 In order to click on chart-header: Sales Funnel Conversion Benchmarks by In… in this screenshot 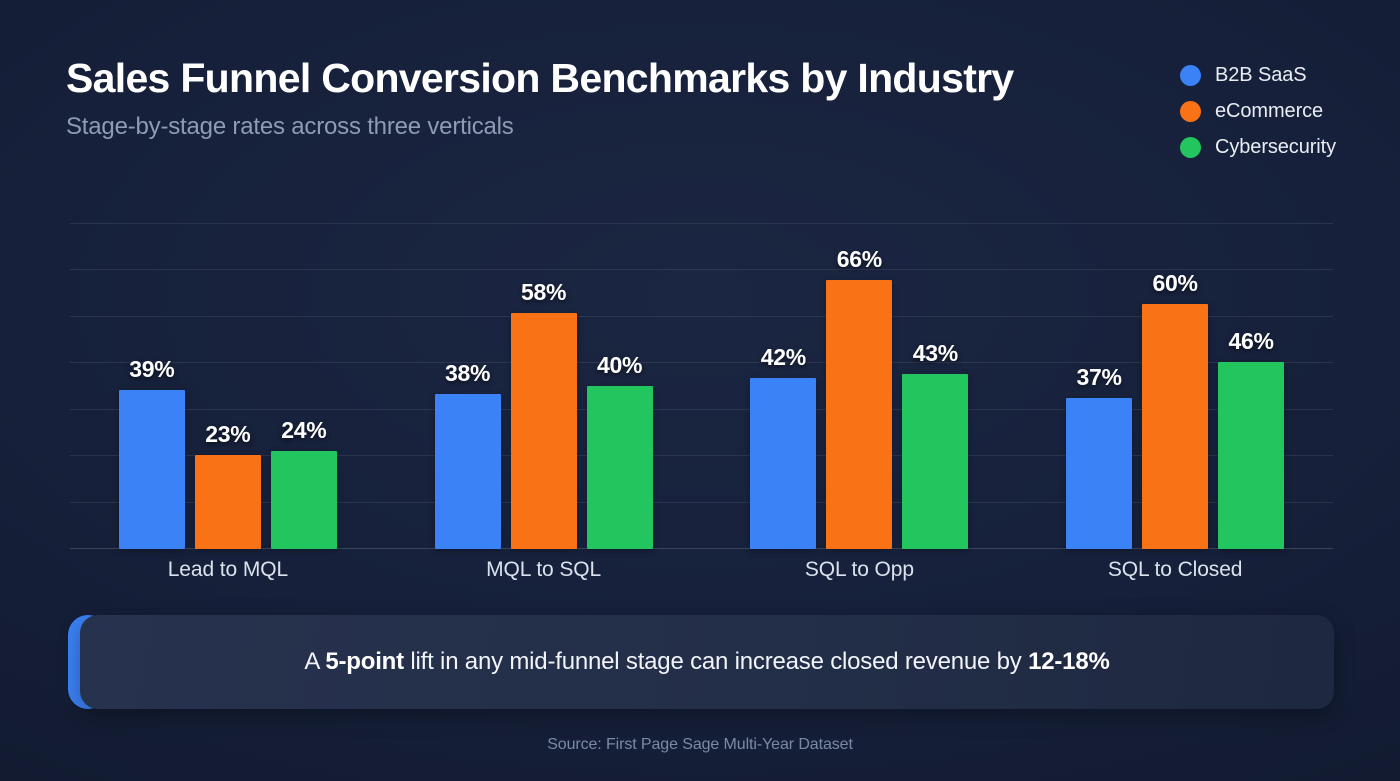, I will do `click(701, 105)`.